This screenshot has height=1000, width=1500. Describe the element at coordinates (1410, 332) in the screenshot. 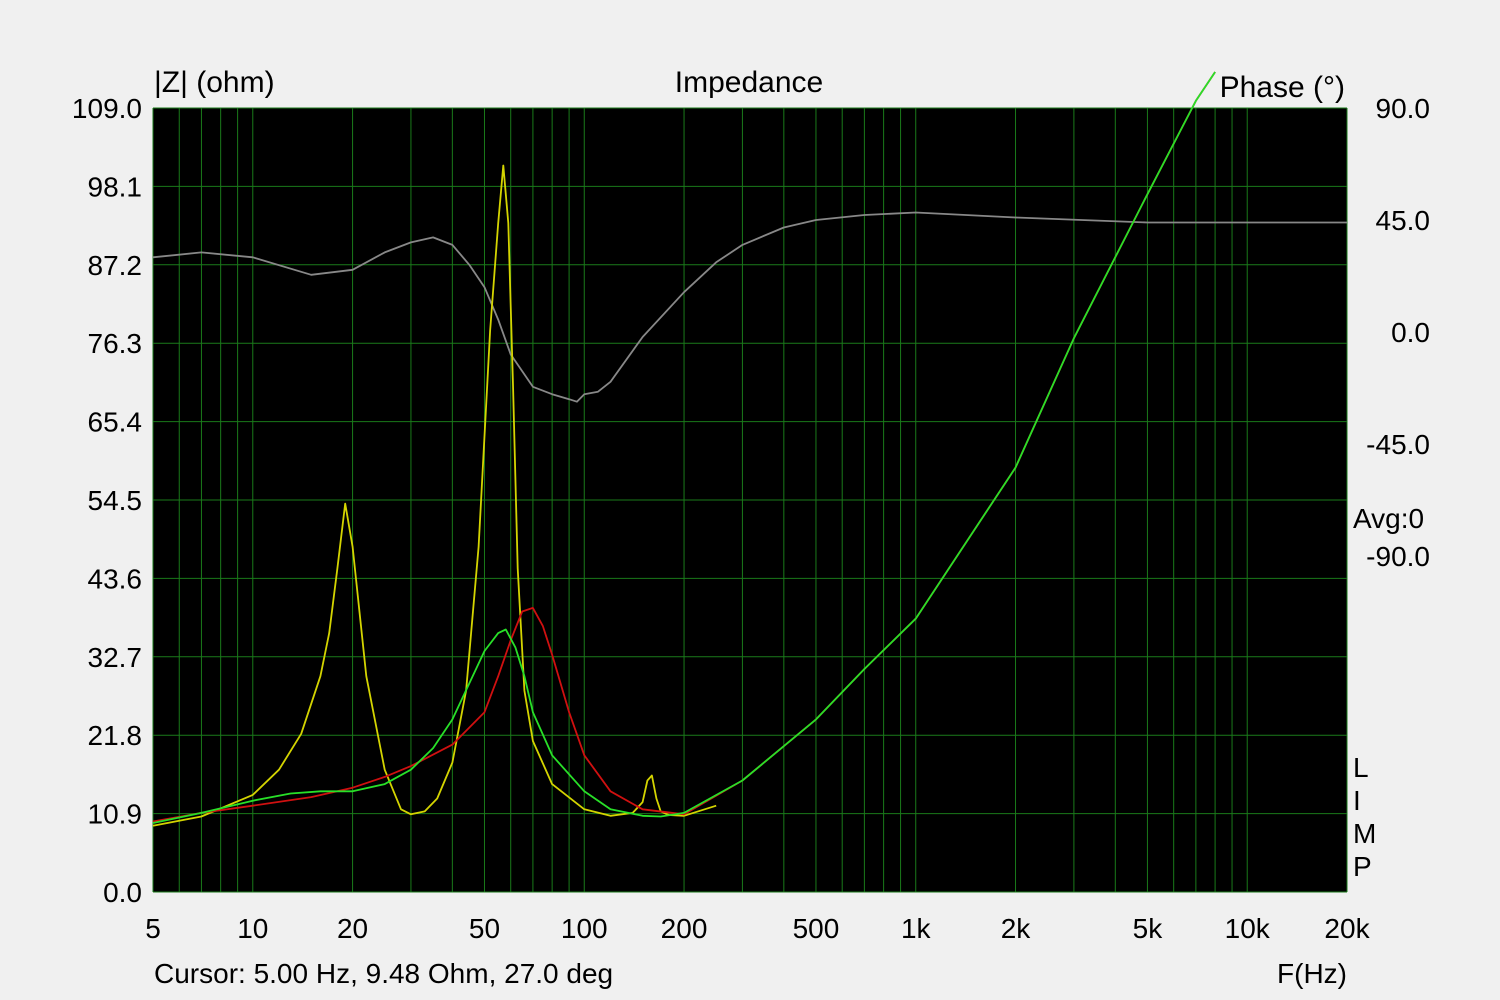

I see `y-right-tick-label: 0.0` at that location.